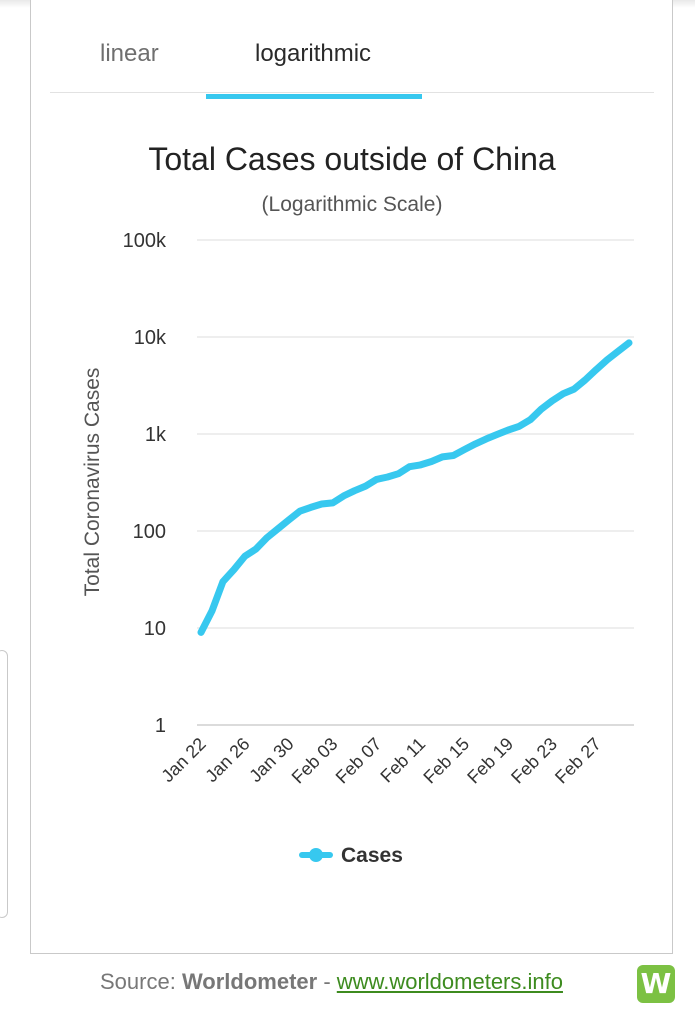 This screenshot has height=1024, width=695. Describe the element at coordinates (534, 761) in the screenshot. I see `x-tick-label: Feb 23` at that location.